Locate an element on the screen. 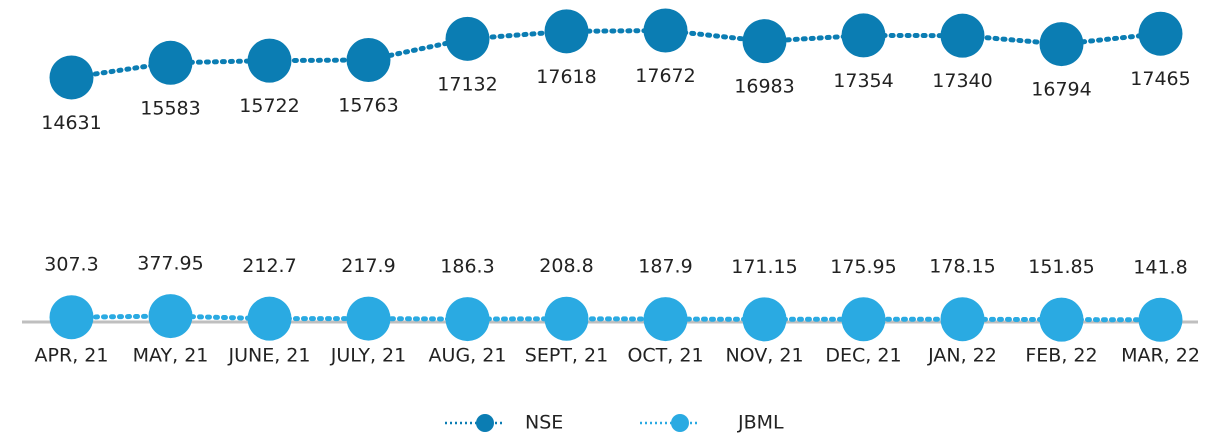 The width and height of the screenshot is (1220, 436). data-label: 17618 is located at coordinates (566, 77).